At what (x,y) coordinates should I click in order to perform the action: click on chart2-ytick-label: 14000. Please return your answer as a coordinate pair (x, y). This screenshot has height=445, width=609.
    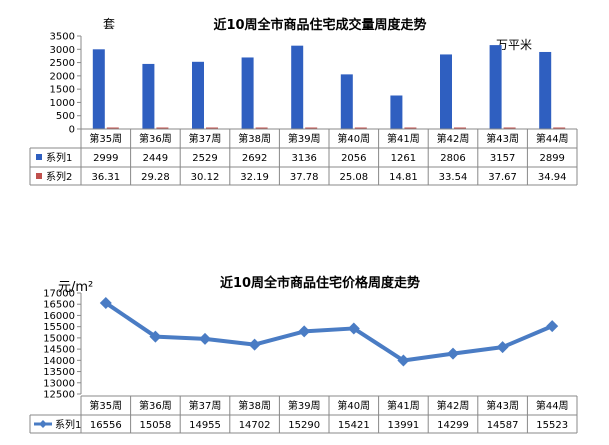
    Looking at the image, I should click on (59, 361).